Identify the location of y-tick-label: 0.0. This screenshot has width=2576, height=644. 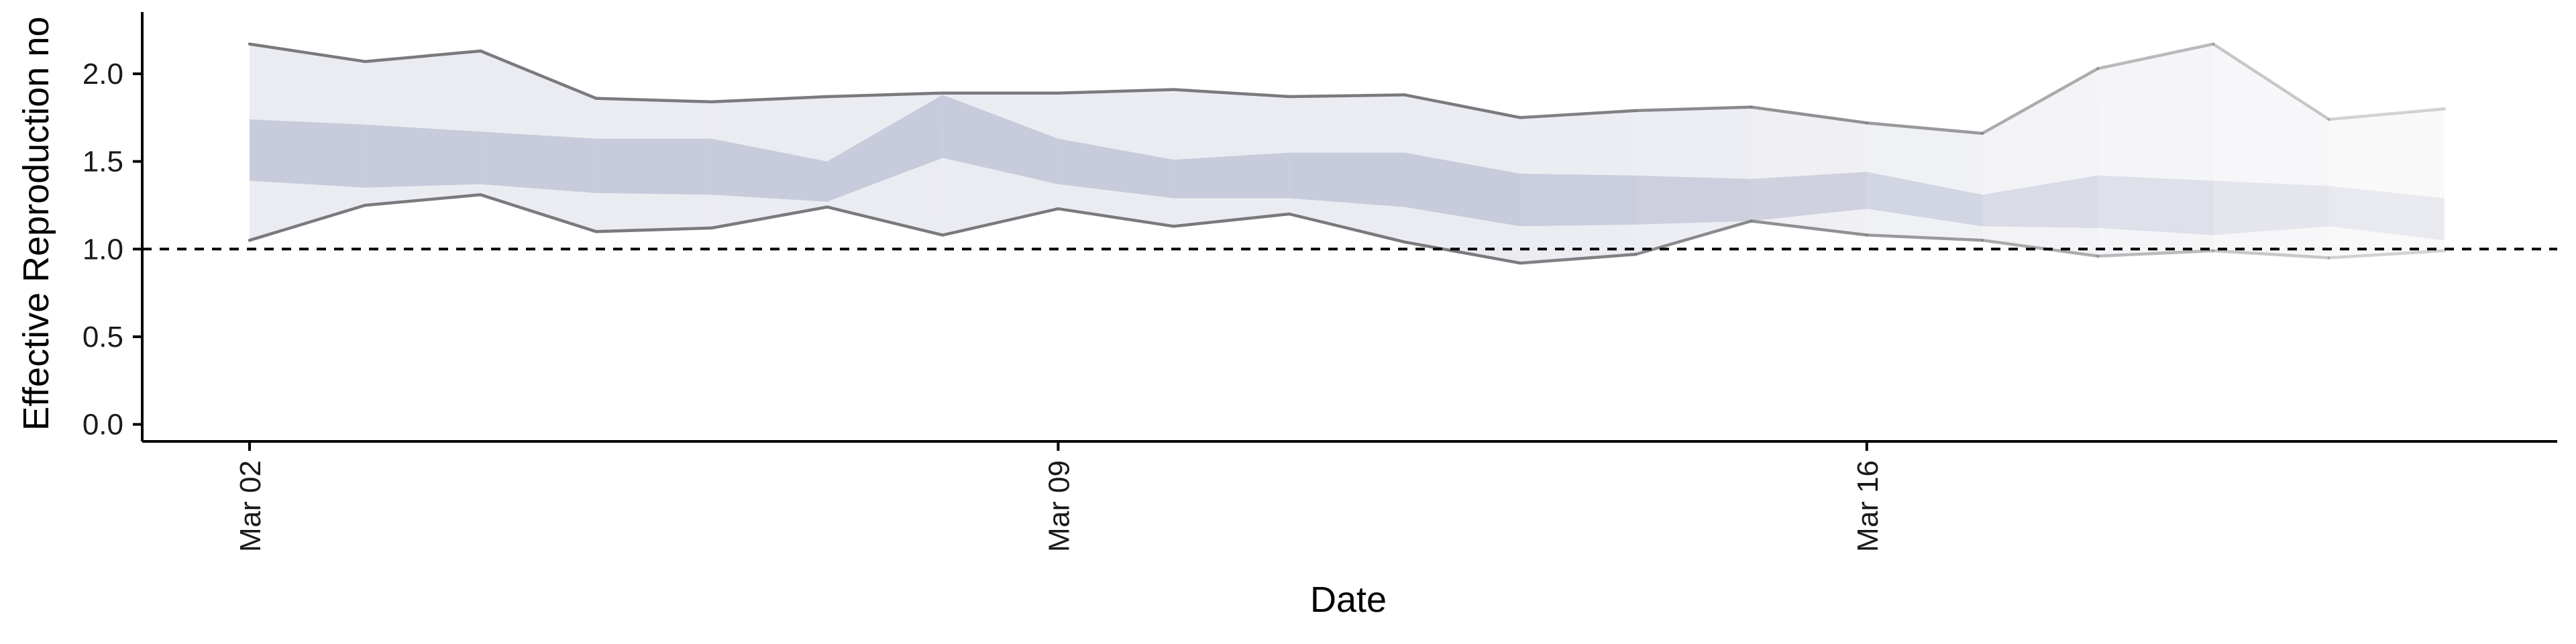
(103, 425).